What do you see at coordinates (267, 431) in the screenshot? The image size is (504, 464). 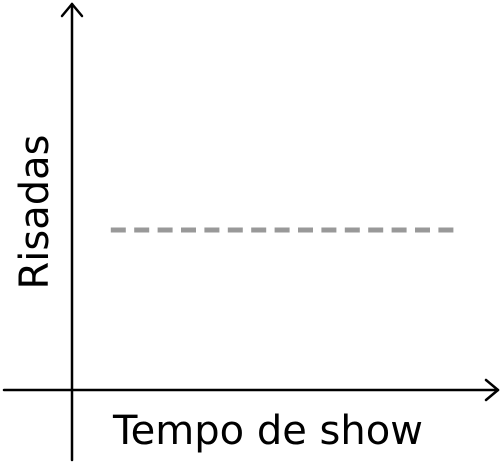 I see `x-axis-label: Tempo de show` at bounding box center [267, 431].